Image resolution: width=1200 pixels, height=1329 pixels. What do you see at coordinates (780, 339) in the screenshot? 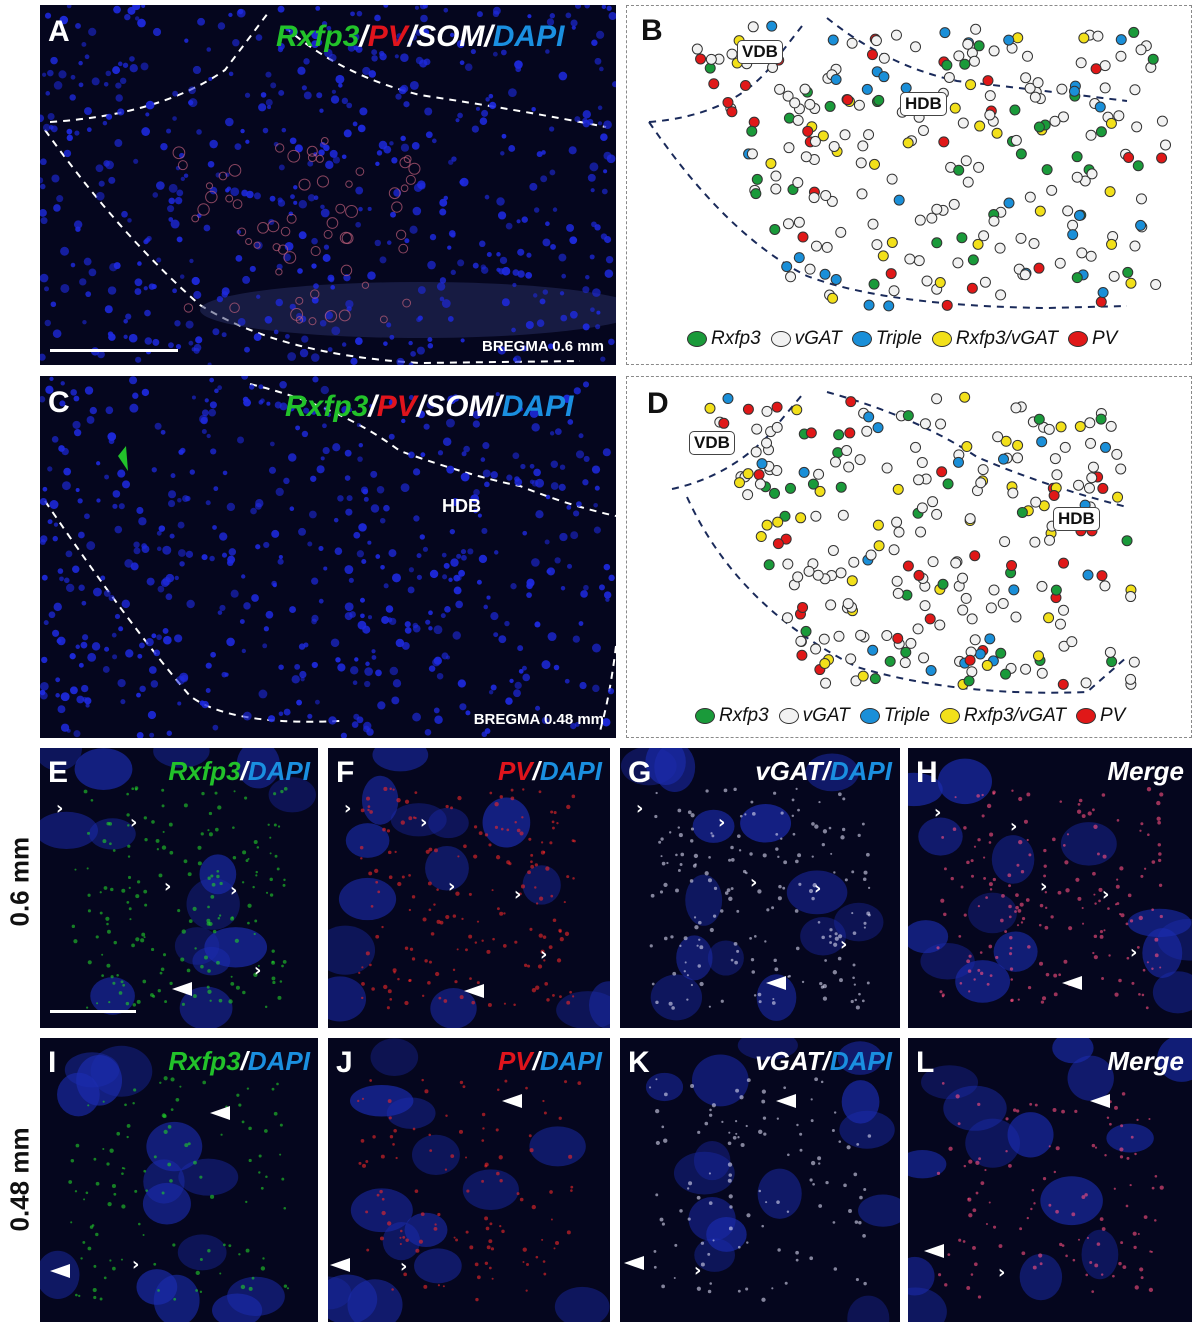
I see `legend-vgat-swatch` at bounding box center [780, 339].